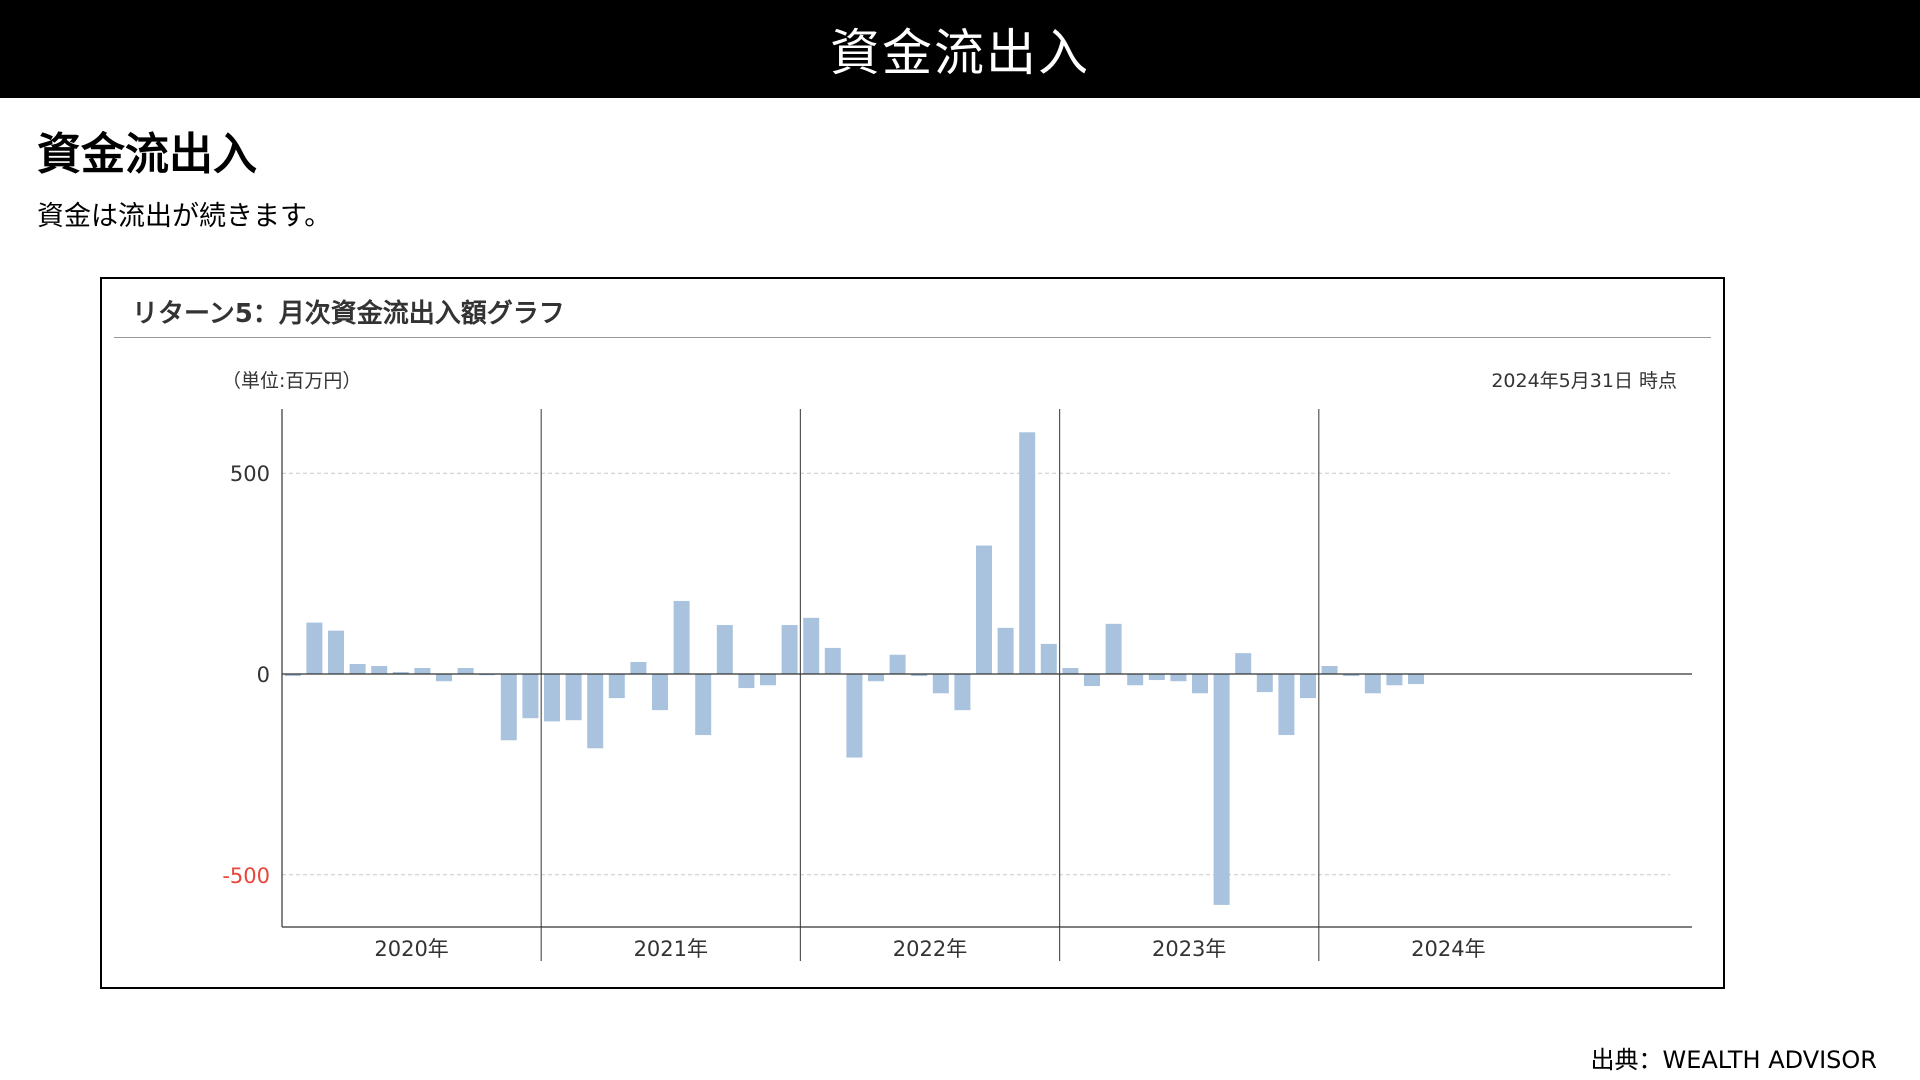 Image resolution: width=1920 pixels, height=1080 pixels. What do you see at coordinates (1448, 949) in the screenshot?
I see `x-year-label: 2024年` at bounding box center [1448, 949].